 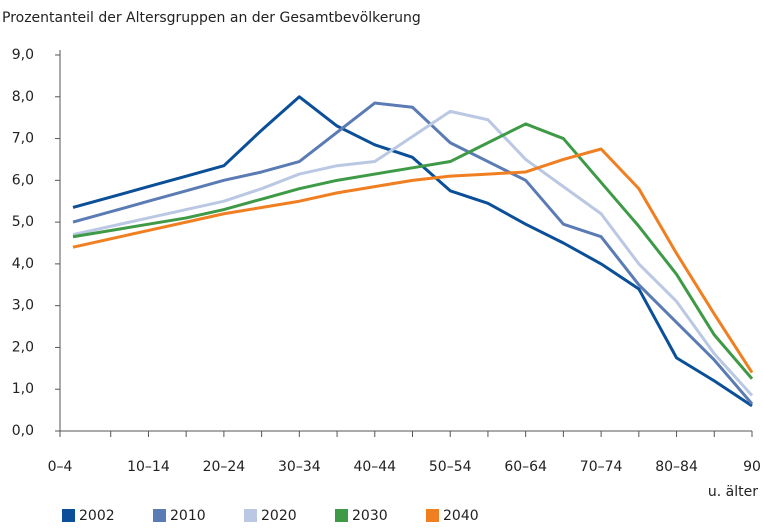 I want to click on y-tick-label: 7,0, so click(x=23, y=139).